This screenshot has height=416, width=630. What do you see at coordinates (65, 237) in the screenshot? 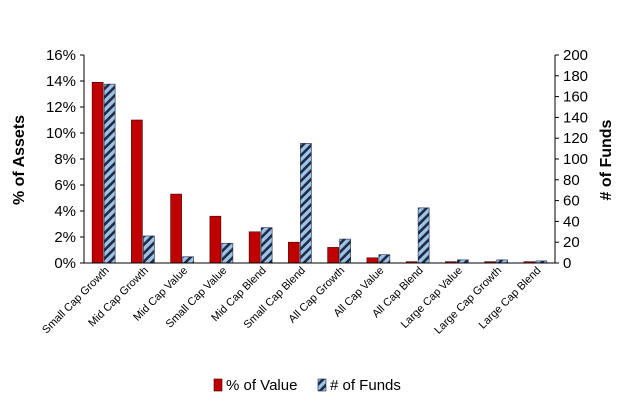
I see `left-tick-label: 2%` at bounding box center [65, 237].